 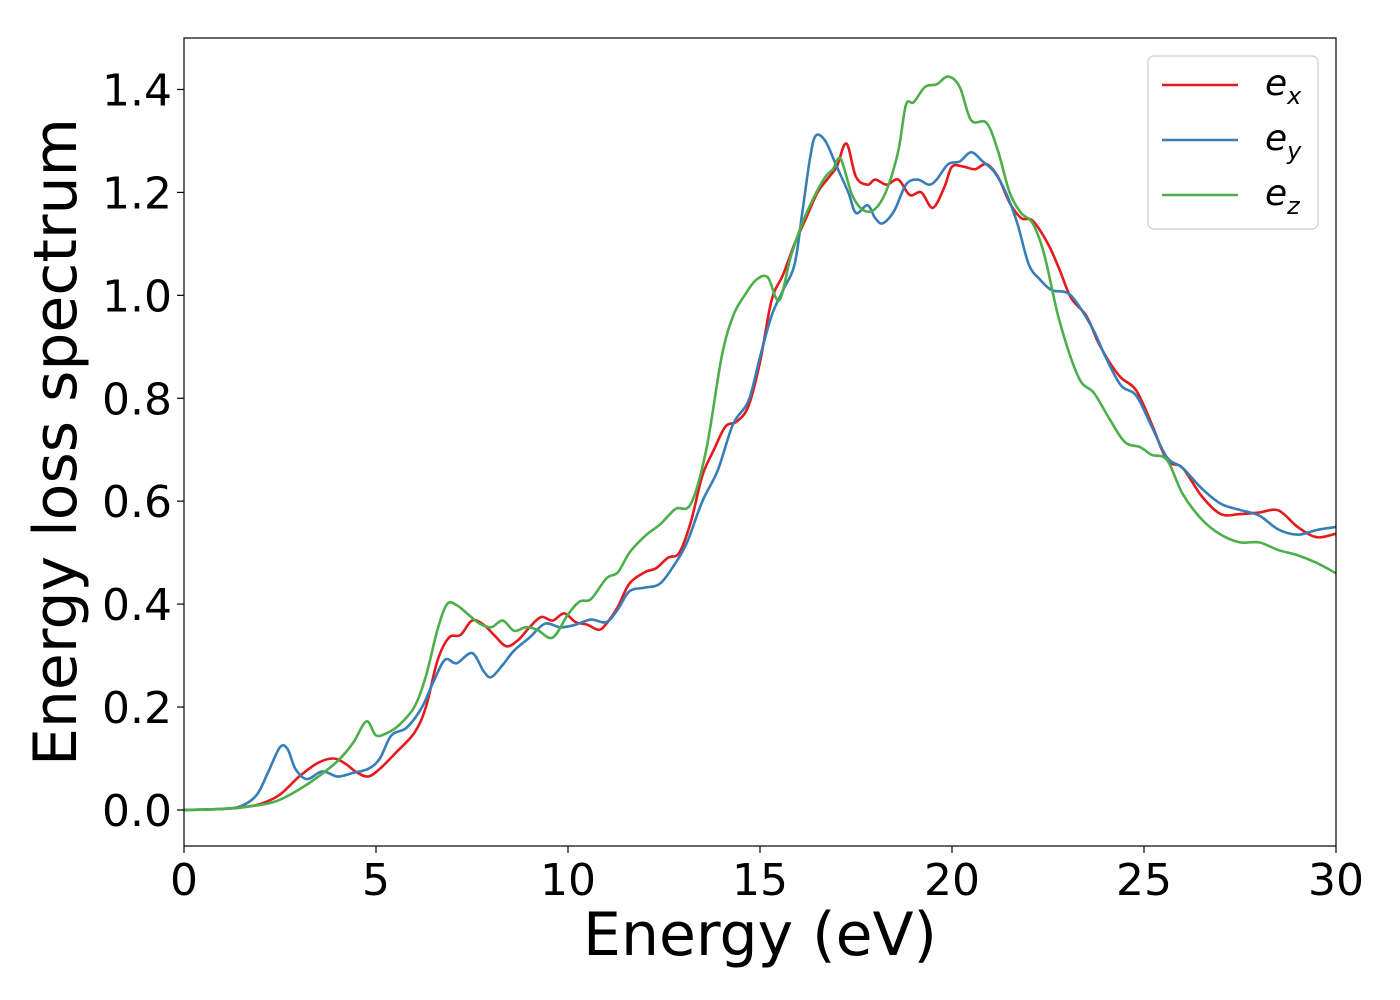 What do you see at coordinates (137, 193) in the screenshot?
I see `y-tick-label: 1.2` at bounding box center [137, 193].